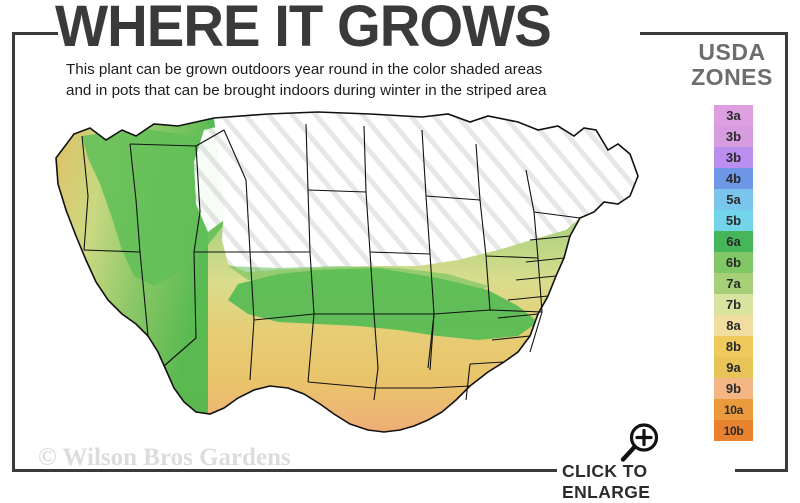  I want to click on frame-bottom-left-segment, so click(284, 470).